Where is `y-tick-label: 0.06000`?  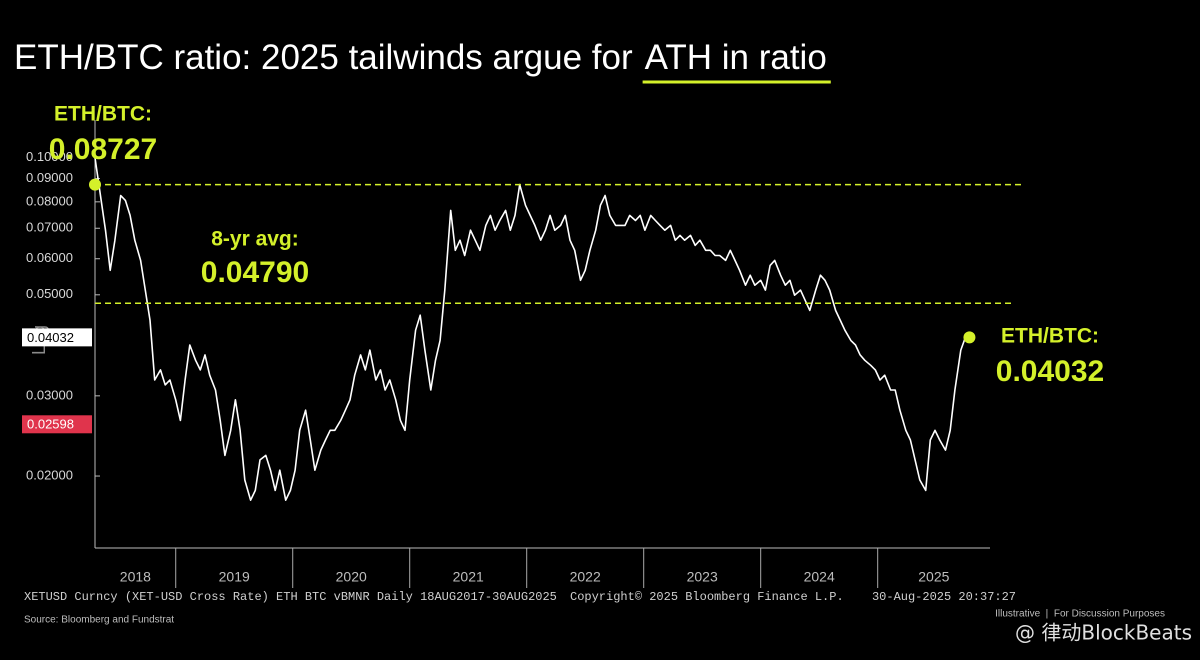 y-tick-label: 0.06000 is located at coordinates (49, 257).